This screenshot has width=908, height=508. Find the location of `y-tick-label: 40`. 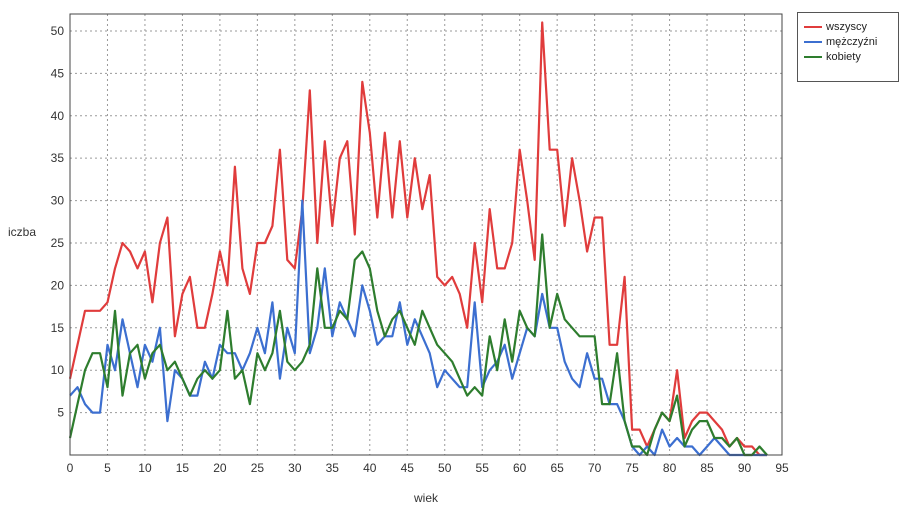

y-tick-label: 40 is located at coordinates (58, 116).